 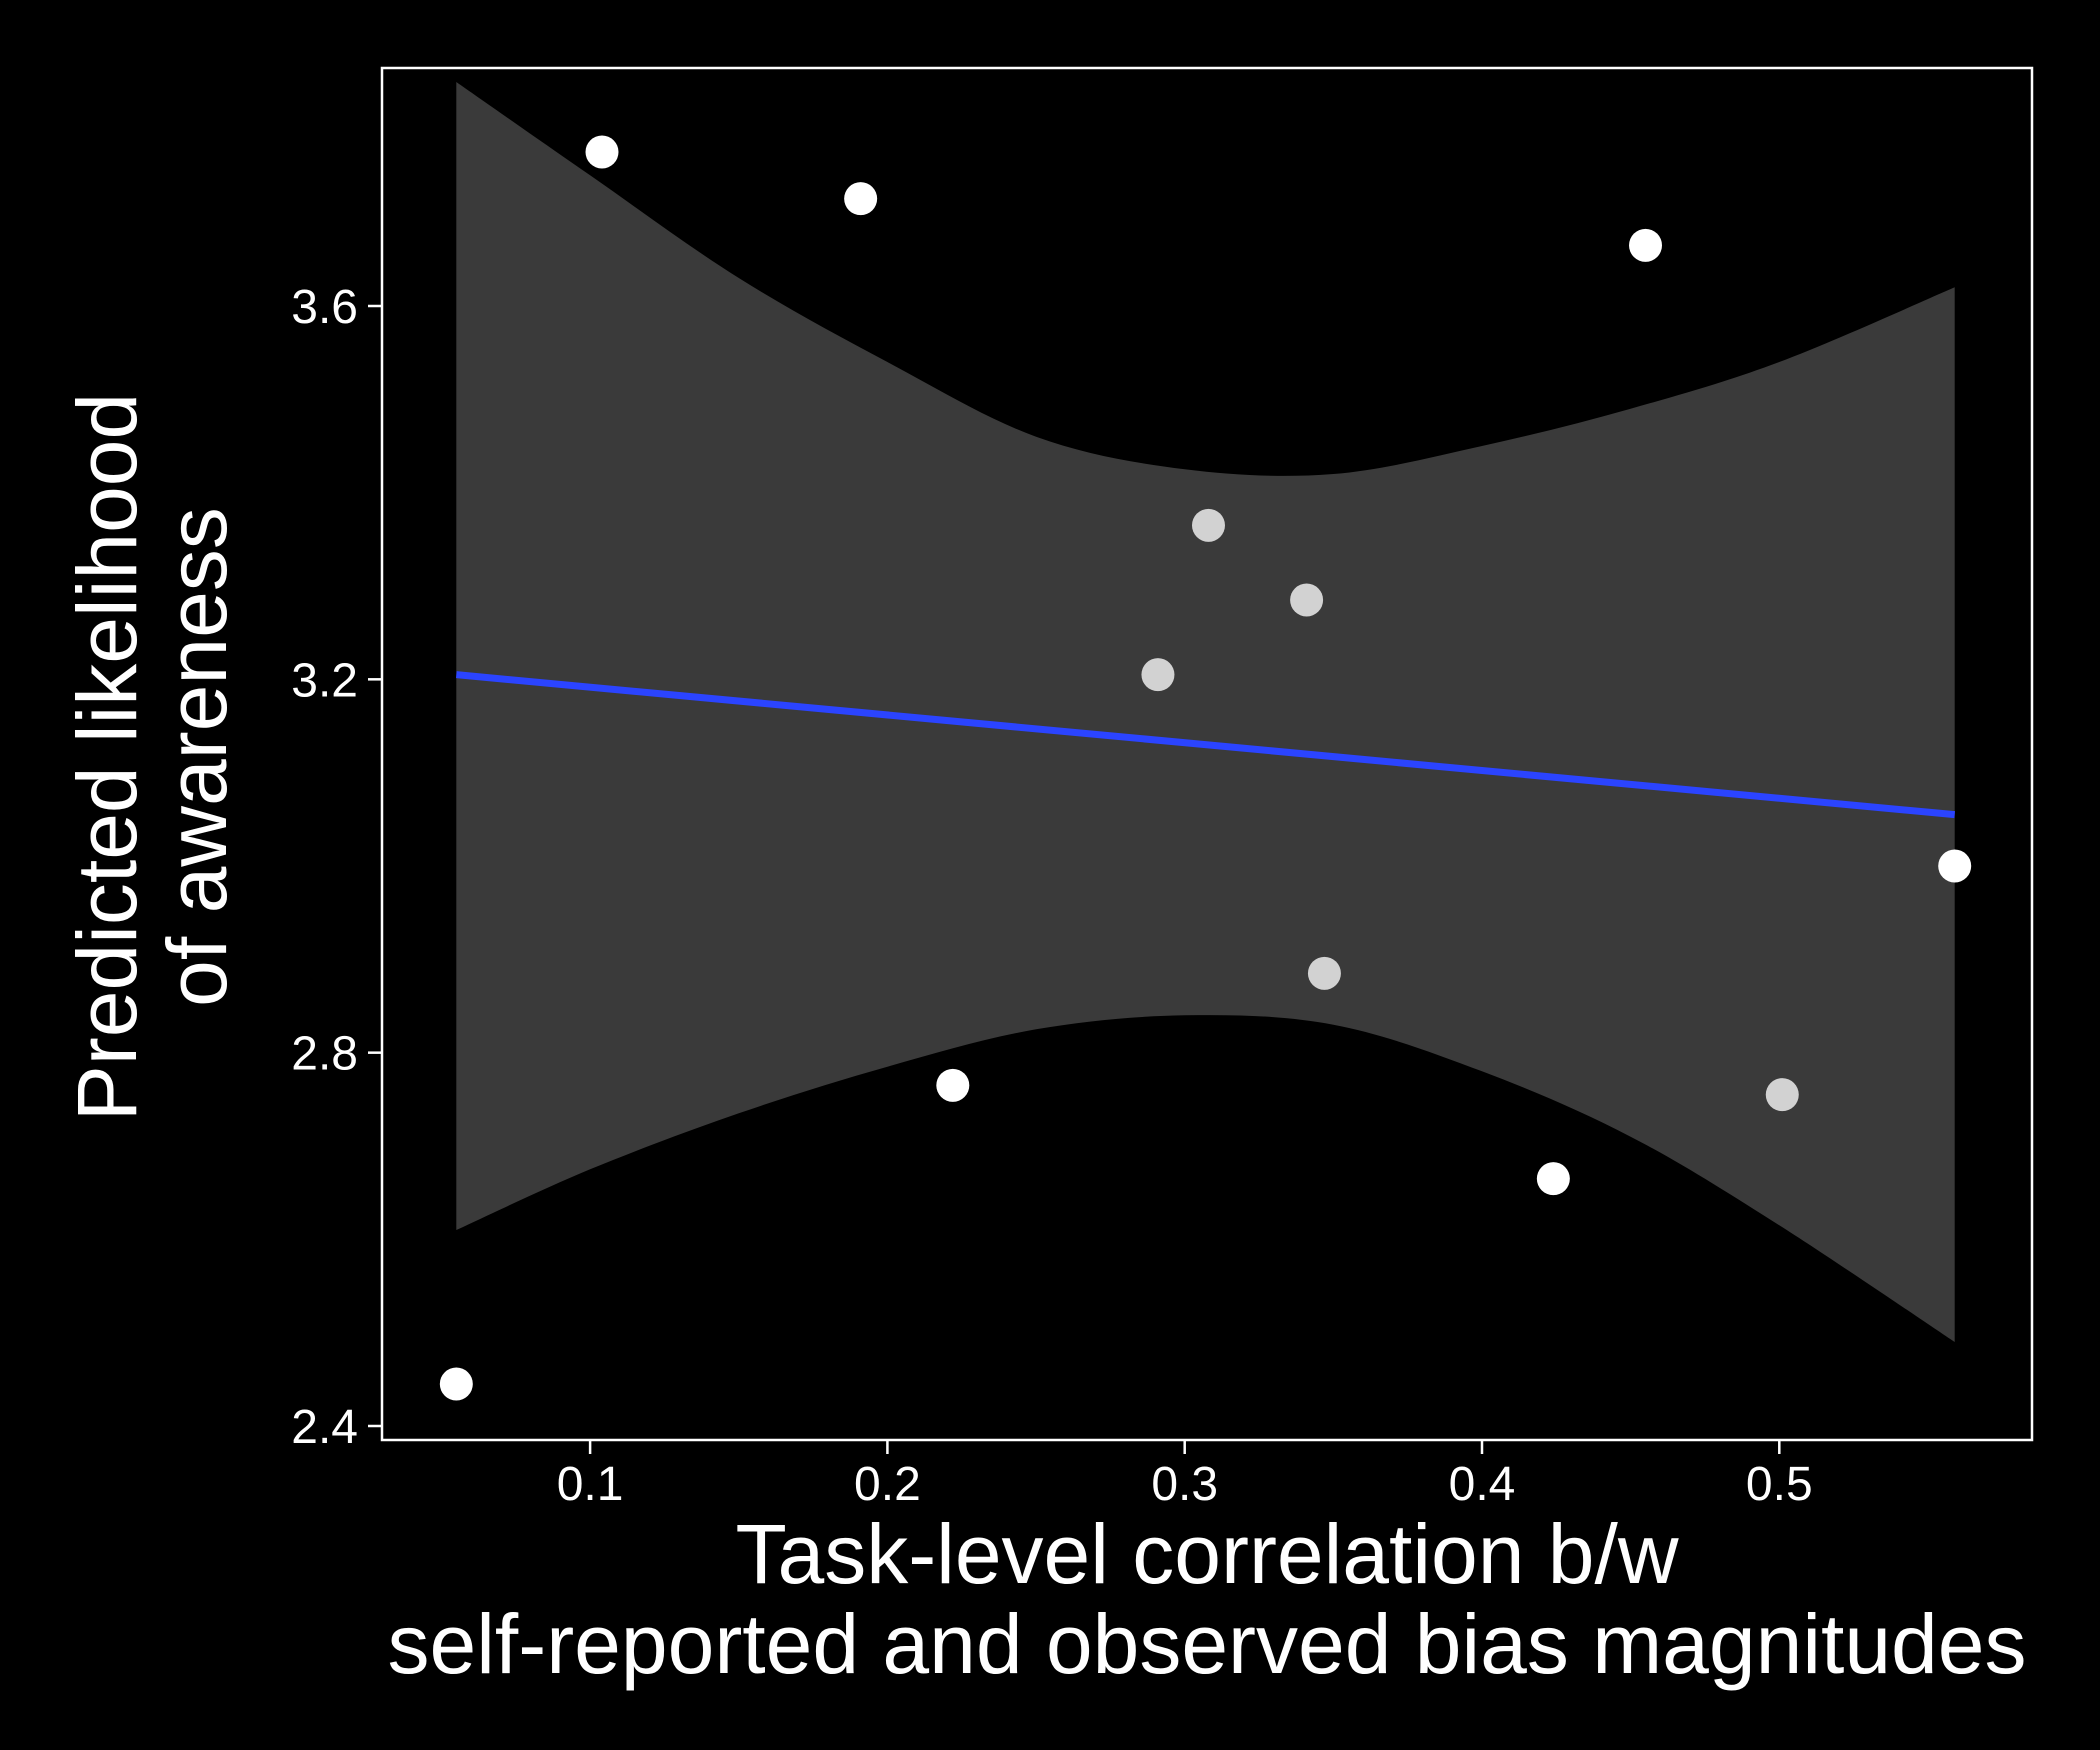 What do you see at coordinates (197, 757) in the screenshot?
I see `y-axis-title-line-2: of awareness` at bounding box center [197, 757].